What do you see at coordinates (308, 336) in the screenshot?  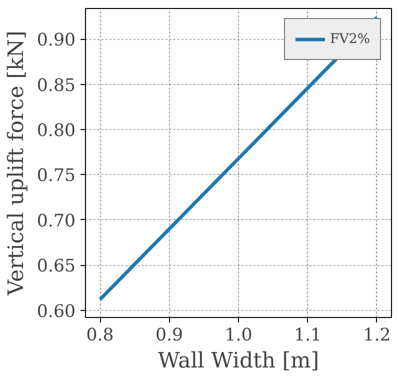 I see `x-tick-label: 1.1` at bounding box center [308, 336].